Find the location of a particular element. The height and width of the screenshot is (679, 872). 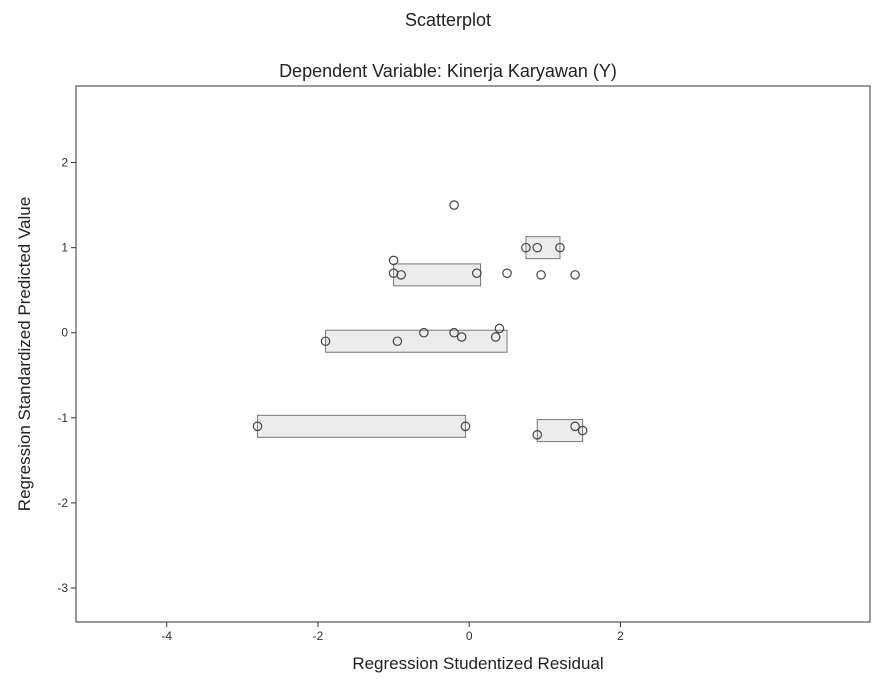

y-tick-label-3: -1 is located at coordinates (62, 418).